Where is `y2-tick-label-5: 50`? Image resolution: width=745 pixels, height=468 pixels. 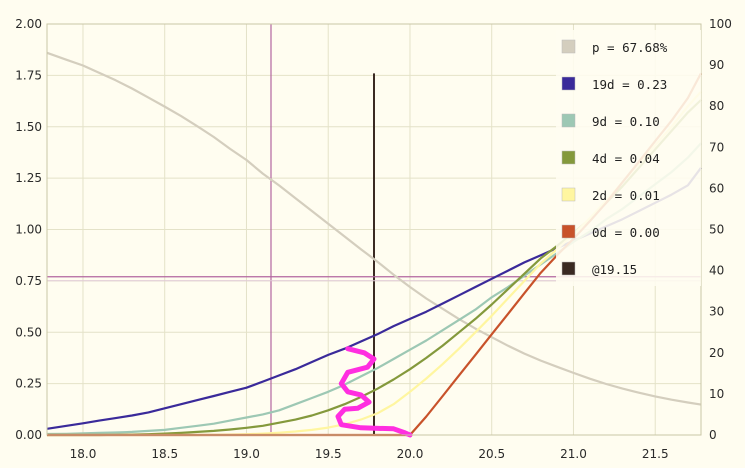 y2-tick-label-5: 50 is located at coordinates (716, 230).